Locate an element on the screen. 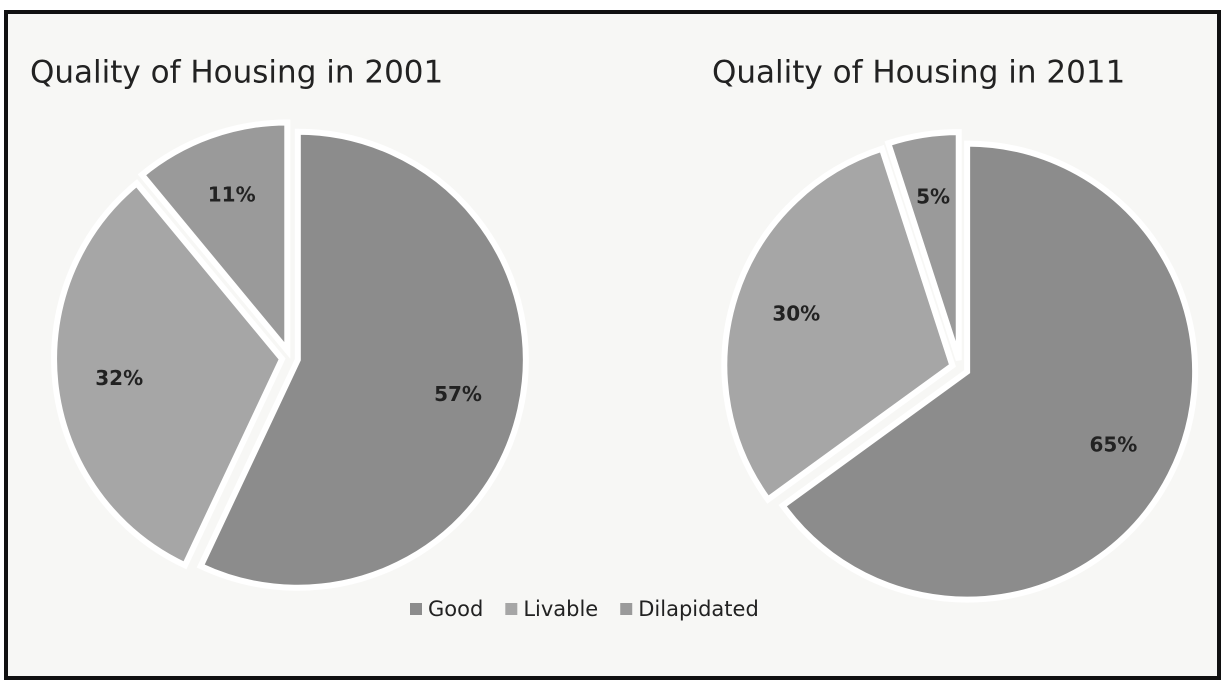  data-label: 5% is located at coordinates (933, 196).